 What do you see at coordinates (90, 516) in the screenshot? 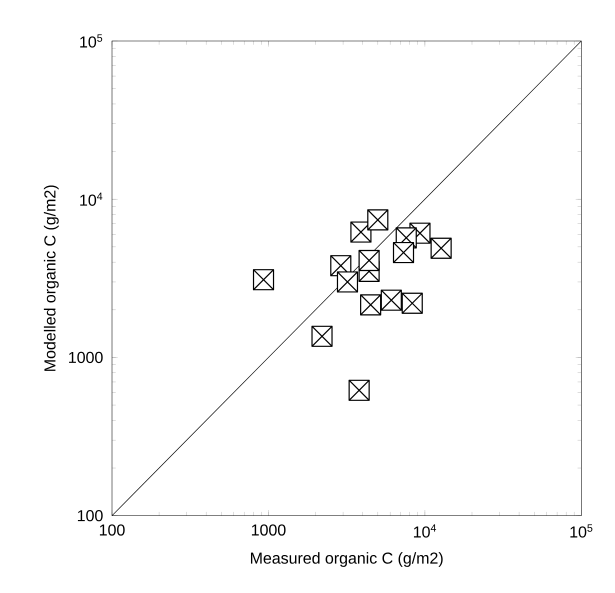
I see `y-tick-label: 100` at bounding box center [90, 516].